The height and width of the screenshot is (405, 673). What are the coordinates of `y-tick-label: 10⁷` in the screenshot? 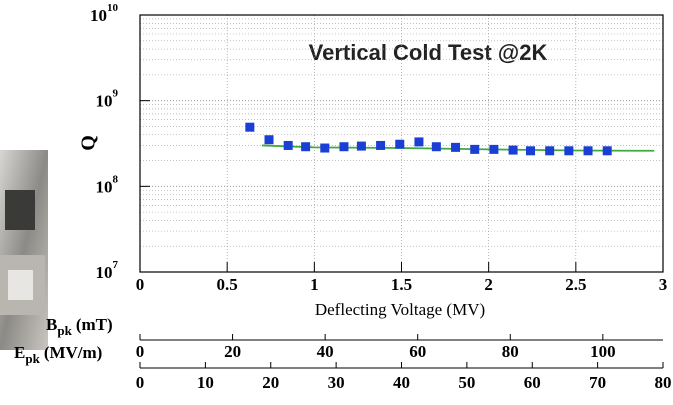 It's located at (107, 270).